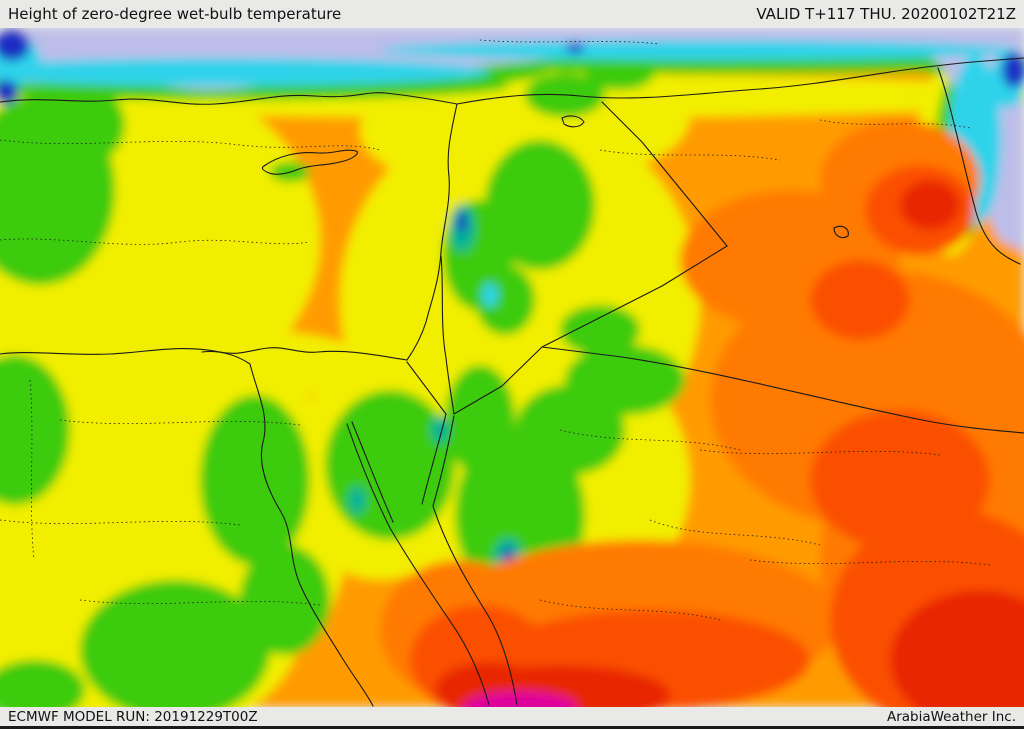  I want to click on cyprus-outline, so click(309, 162).